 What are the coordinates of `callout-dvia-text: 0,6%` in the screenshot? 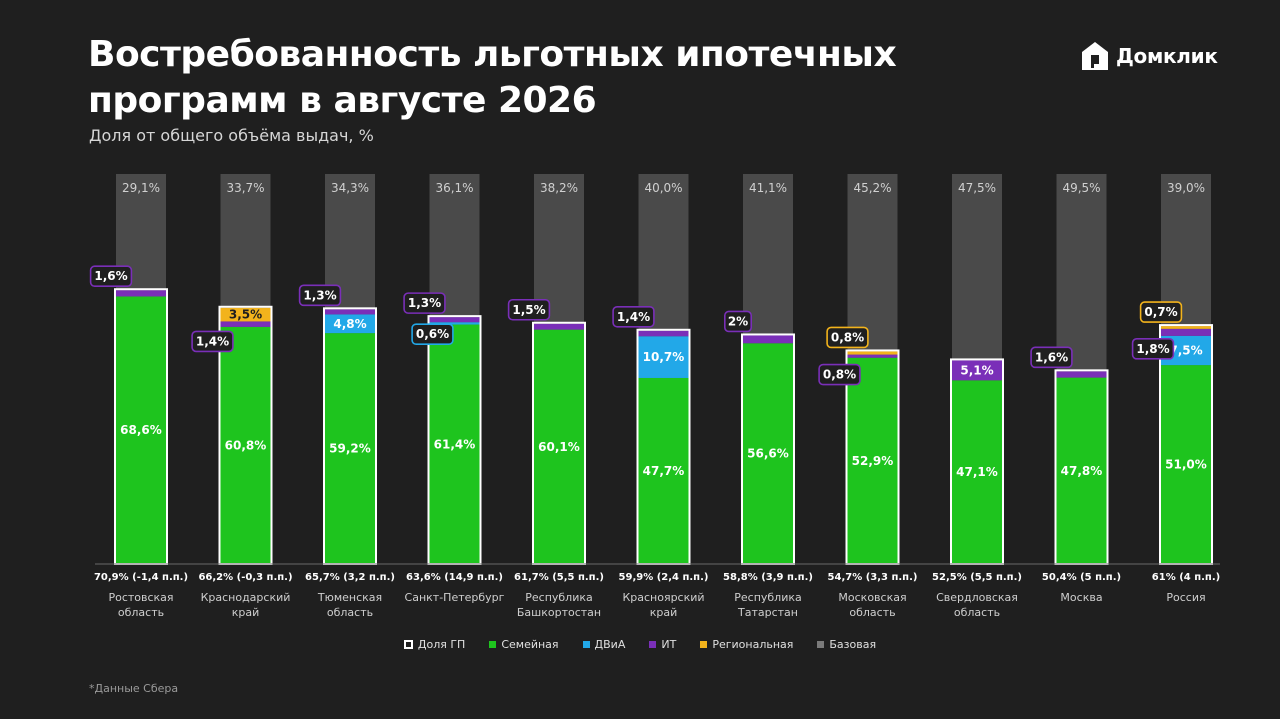 It's located at (432, 334).